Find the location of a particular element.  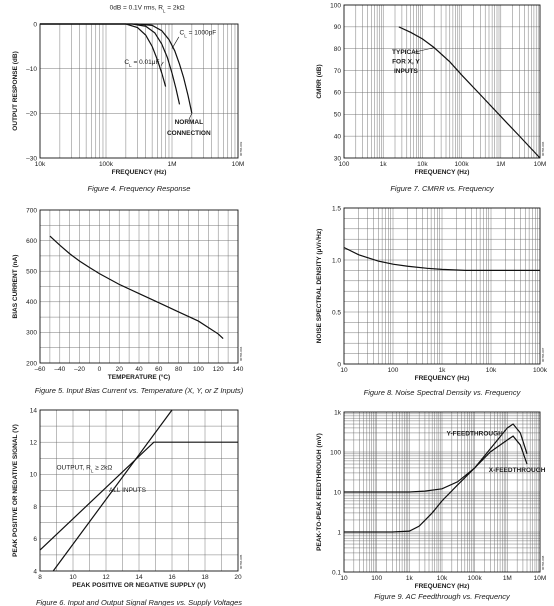

x-tick-label: 60 is located at coordinates (159, 369).